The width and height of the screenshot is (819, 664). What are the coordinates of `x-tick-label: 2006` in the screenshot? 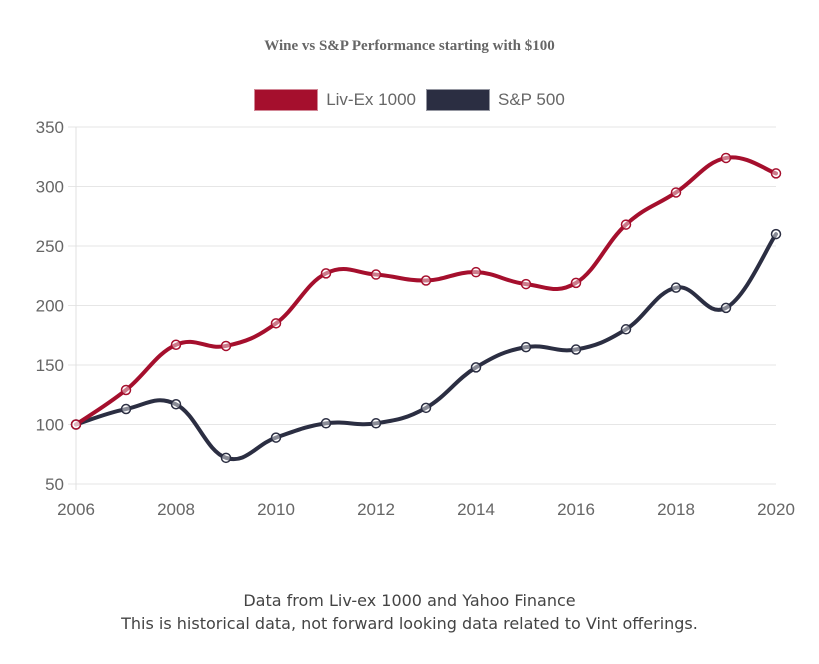 It's located at (76, 509).